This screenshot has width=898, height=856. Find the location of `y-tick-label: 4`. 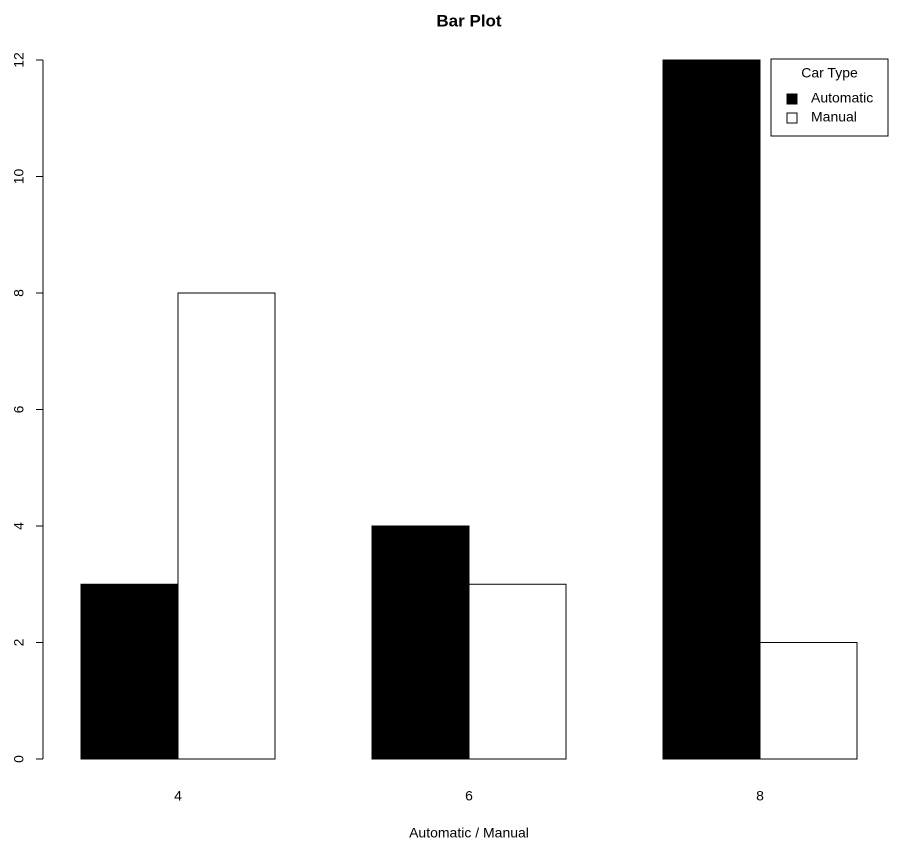

y-tick-label: 4 is located at coordinates (19, 526).